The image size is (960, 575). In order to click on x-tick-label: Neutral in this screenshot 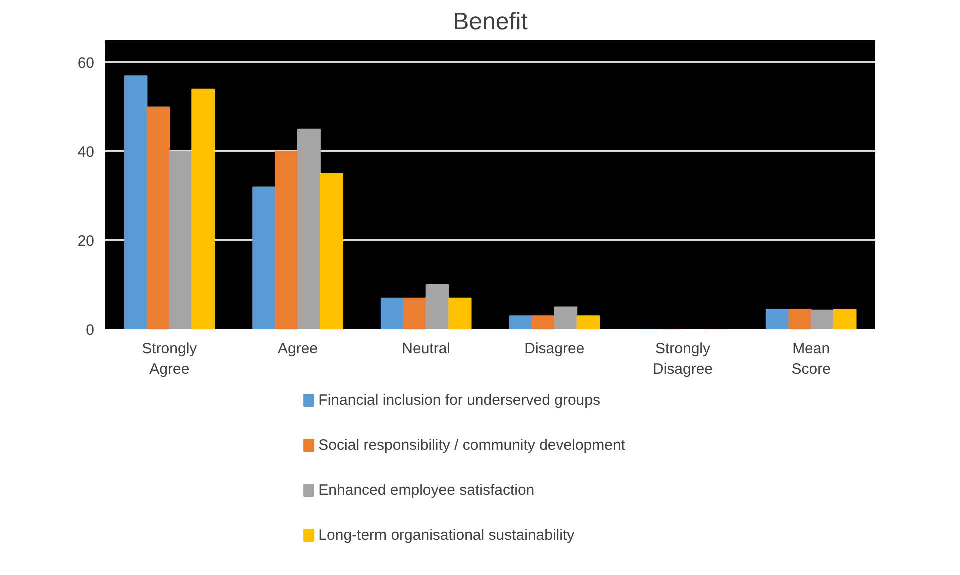, I will do `click(426, 349)`.